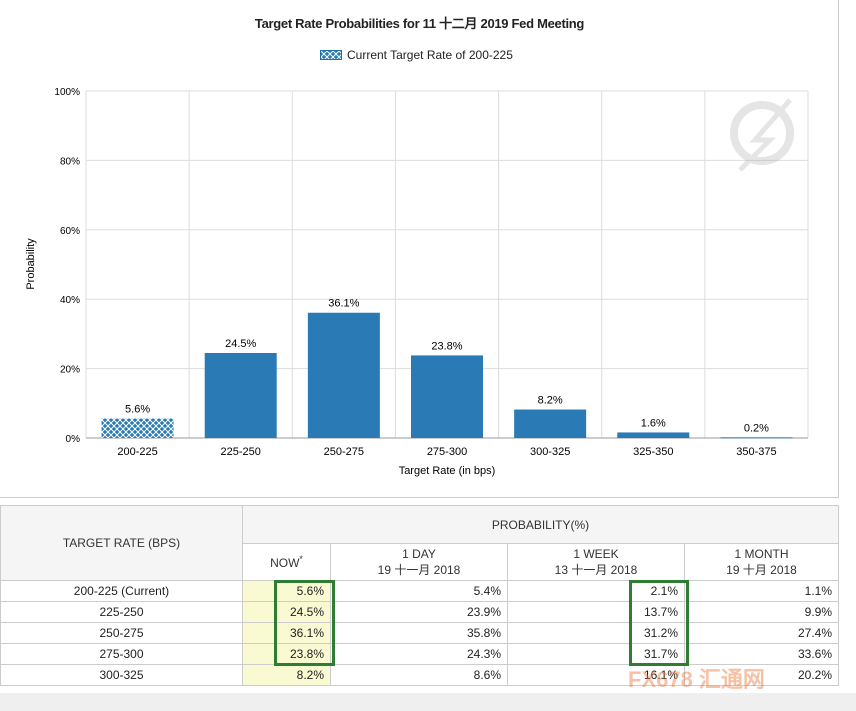 The image size is (856, 711). I want to click on cell-1-day: 35.8%, so click(419, 633).